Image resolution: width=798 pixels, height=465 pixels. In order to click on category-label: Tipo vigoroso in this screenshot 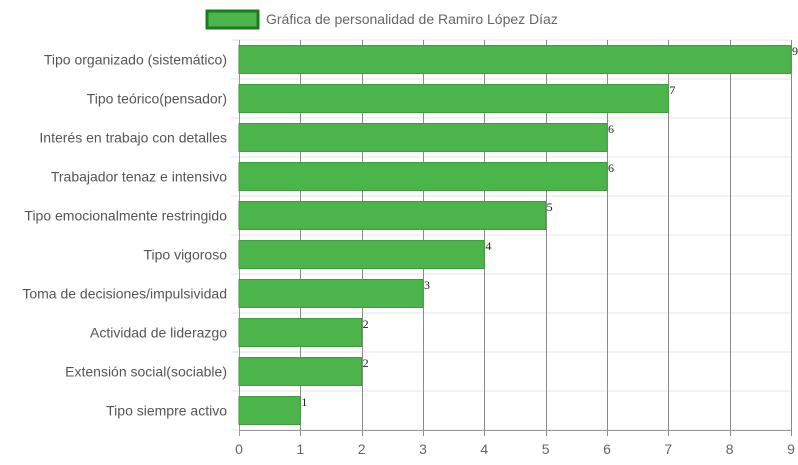, I will do `click(185, 255)`.